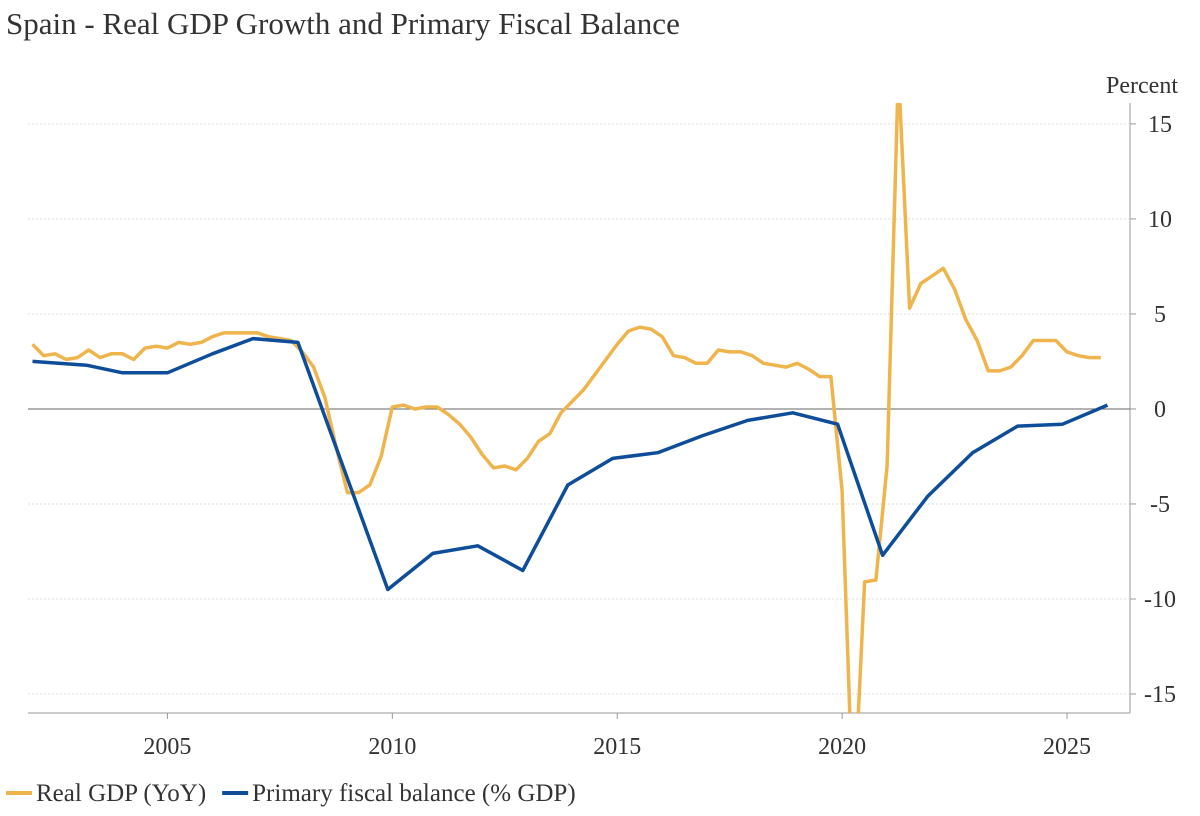  What do you see at coordinates (414, 793) in the screenshot?
I see `legend-label: Primary fiscal balance (% GDP)` at bounding box center [414, 793].